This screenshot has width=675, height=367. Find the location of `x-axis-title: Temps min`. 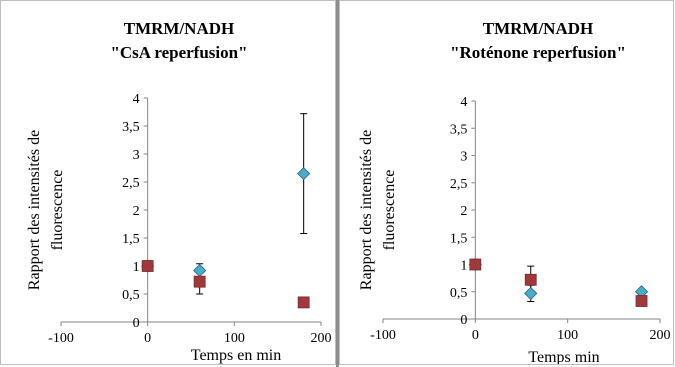

x-axis-title: Temps min is located at coordinates (563, 356).